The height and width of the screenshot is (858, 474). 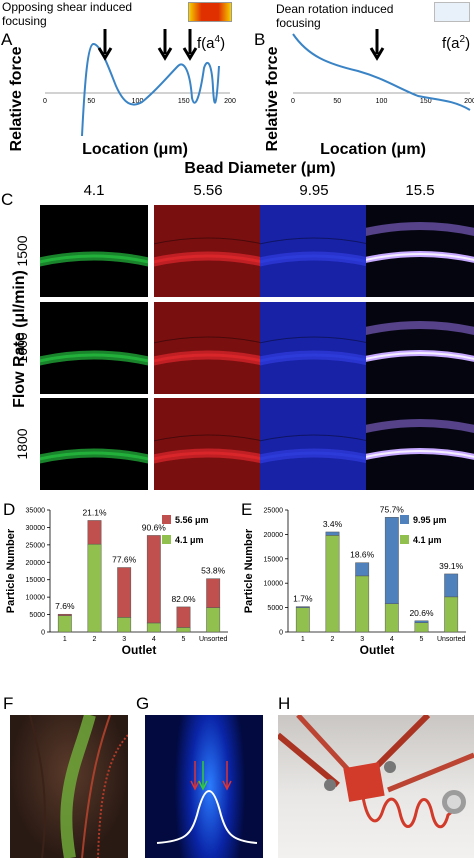 I want to click on legend-label: 9.95 μm, so click(x=430, y=520).